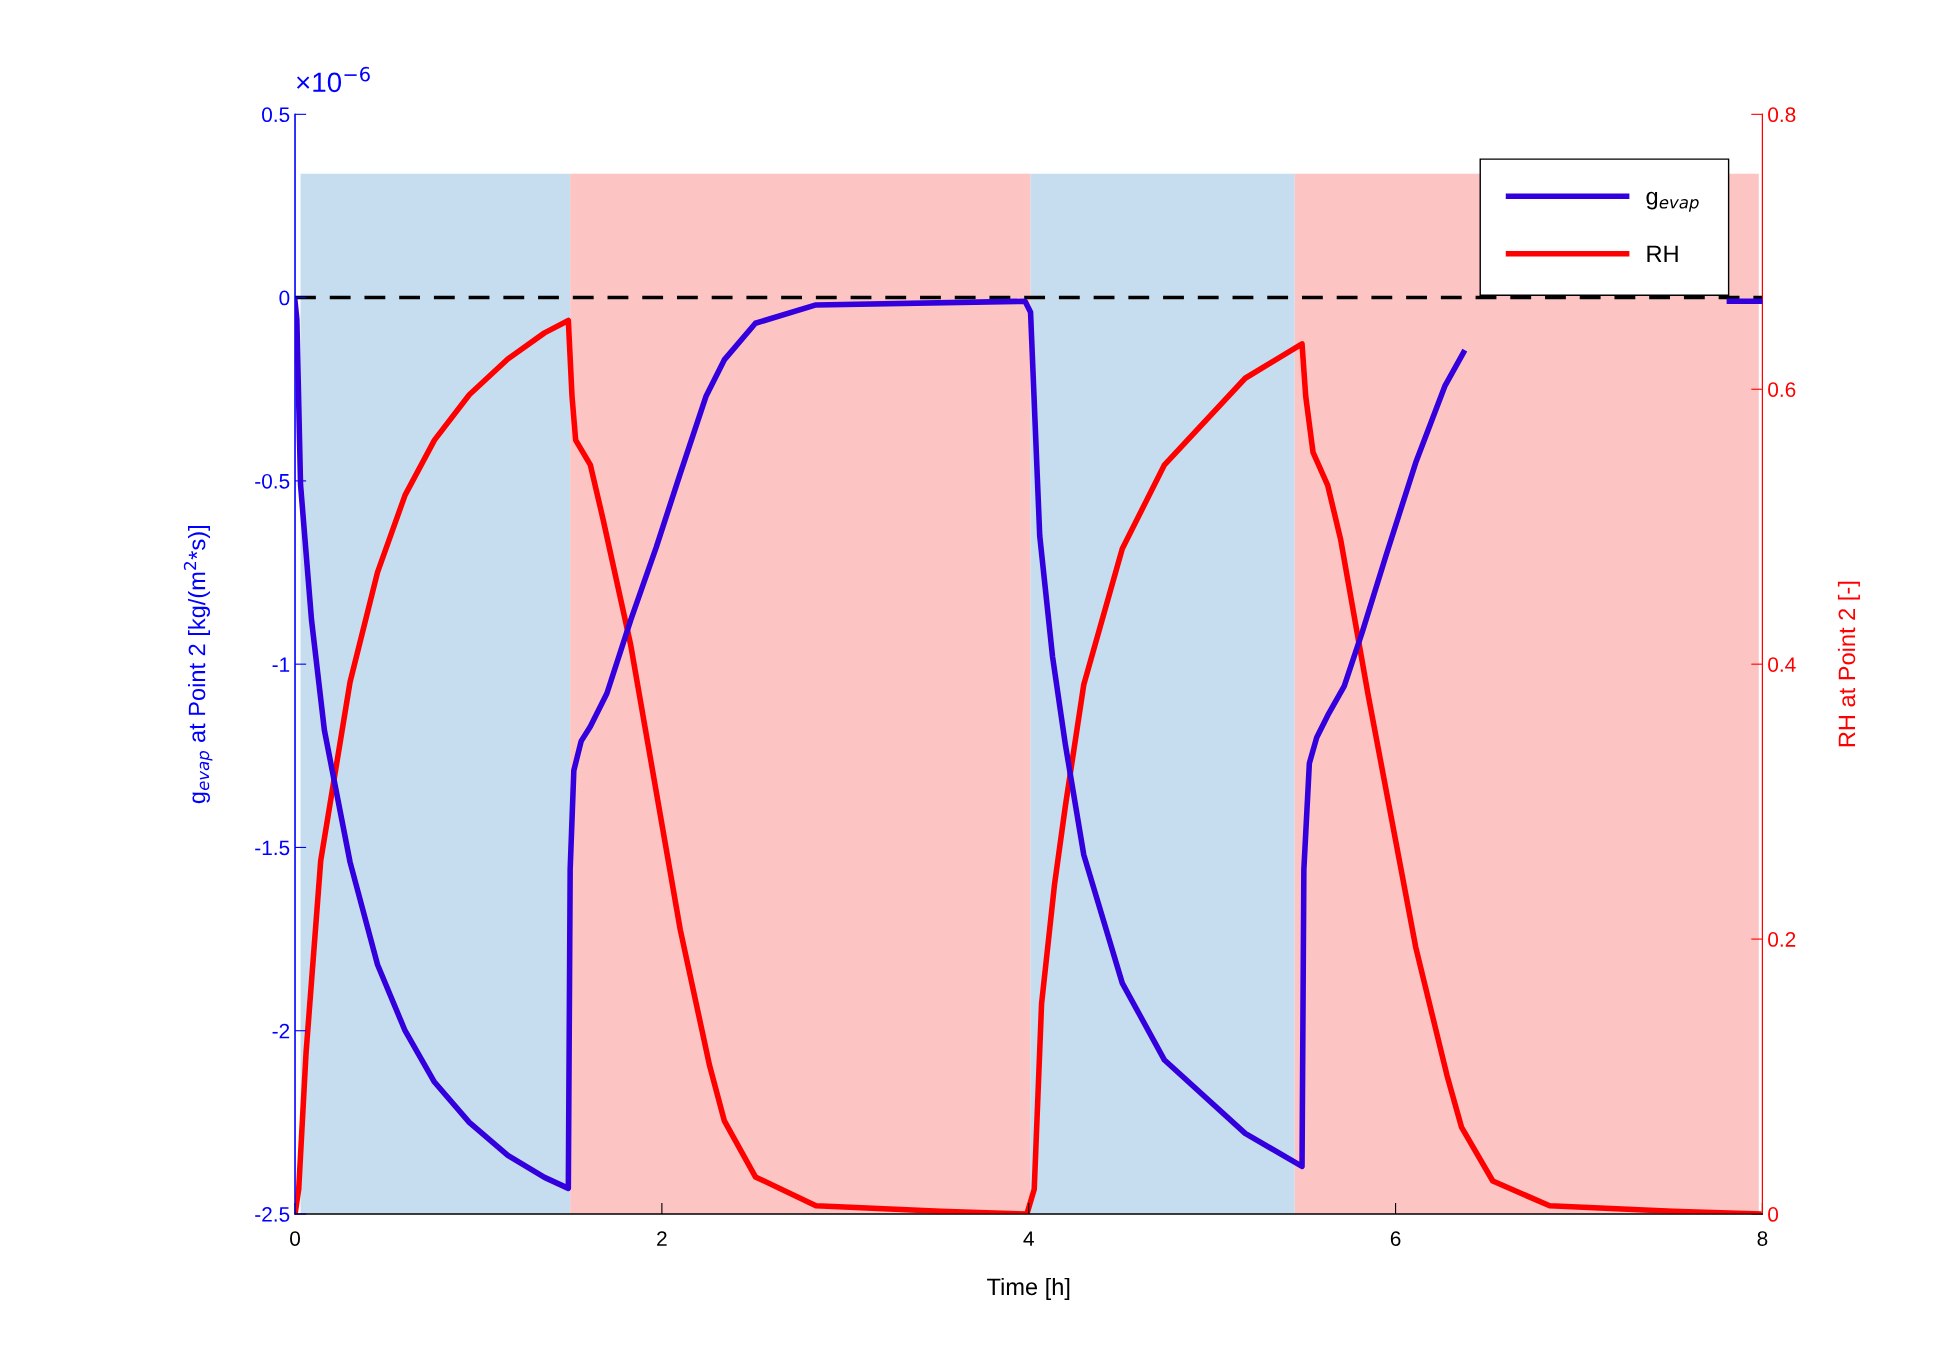 This screenshot has height=1361, width=1941. What do you see at coordinates (284, 298) in the screenshot?
I see `y-tick-label: 0` at bounding box center [284, 298].